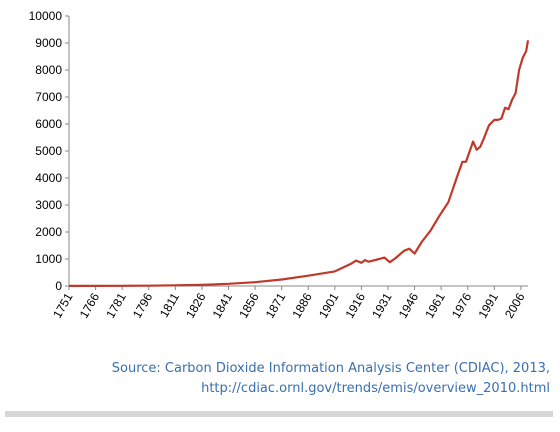 Image resolution: width=560 pixels, height=432 pixels. I want to click on y-tick-label: 0, so click(58, 286).